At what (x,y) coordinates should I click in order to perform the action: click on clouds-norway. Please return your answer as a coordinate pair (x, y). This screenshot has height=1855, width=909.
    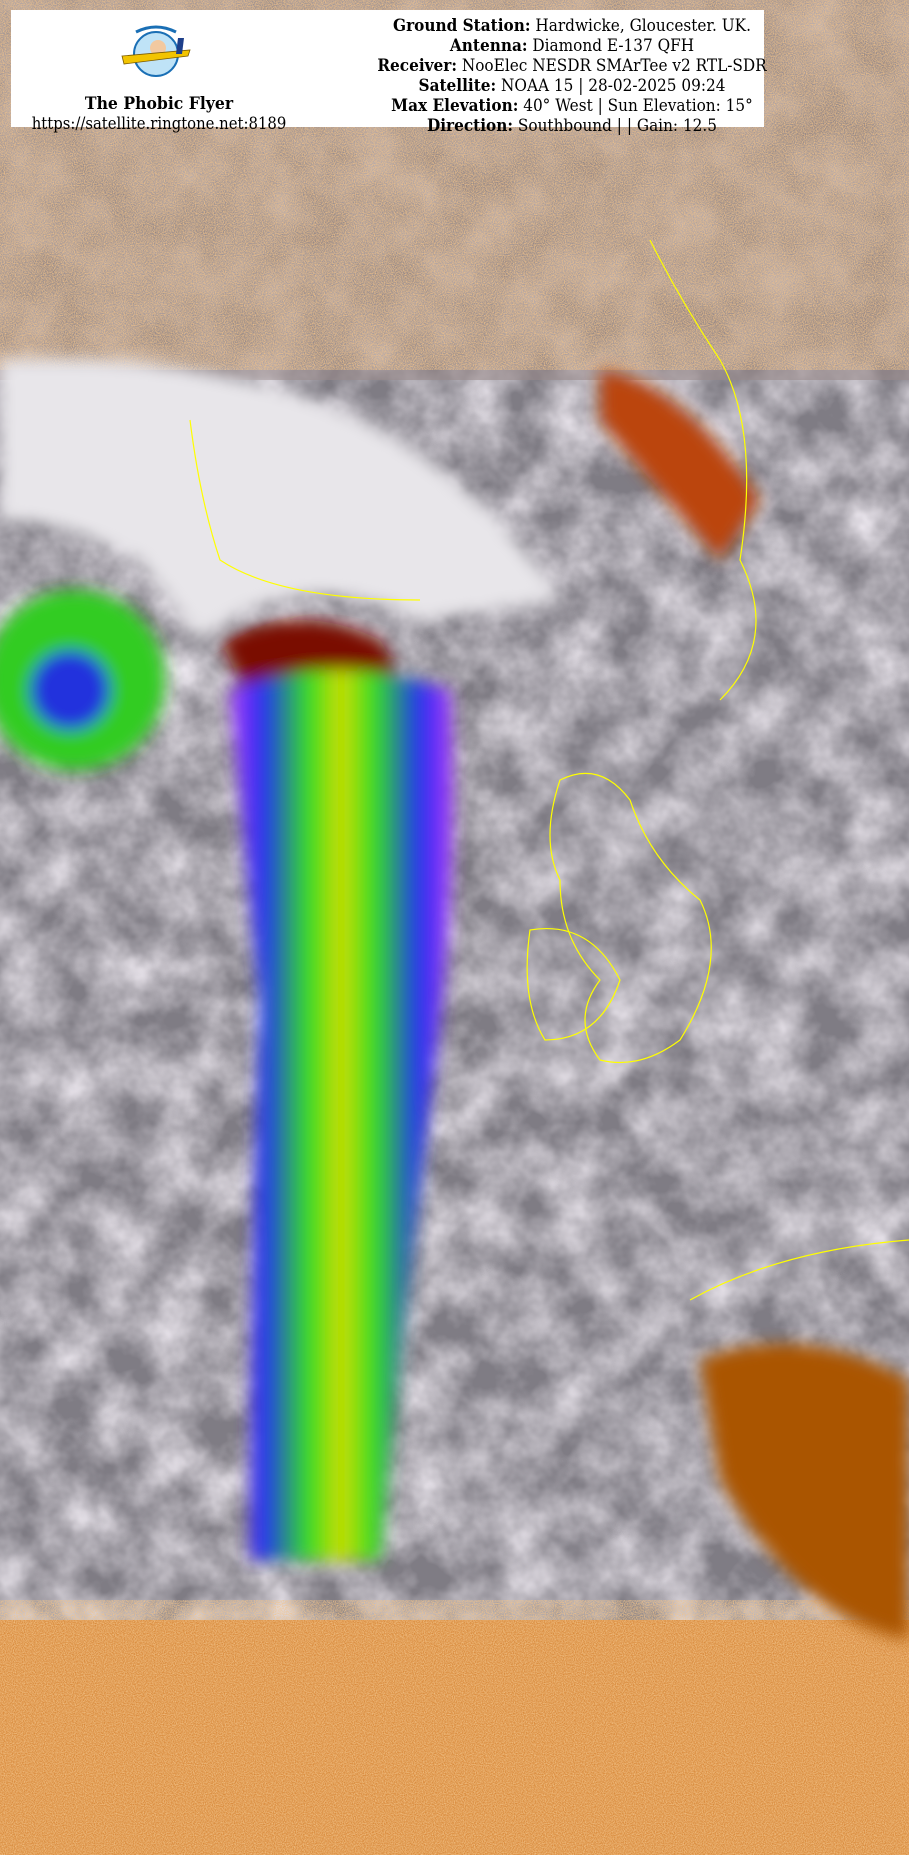
    Looking at the image, I should click on (680, 465).